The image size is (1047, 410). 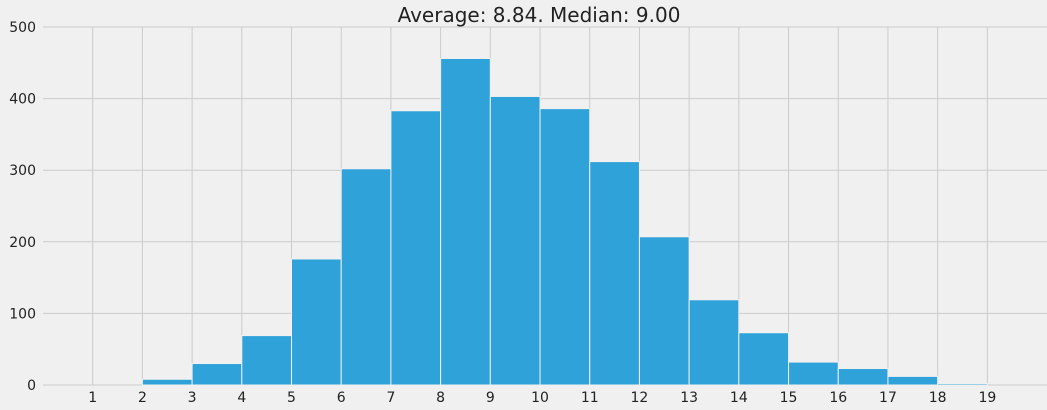 What do you see at coordinates (490, 398) in the screenshot?
I see `x-tick-label: 9` at bounding box center [490, 398].